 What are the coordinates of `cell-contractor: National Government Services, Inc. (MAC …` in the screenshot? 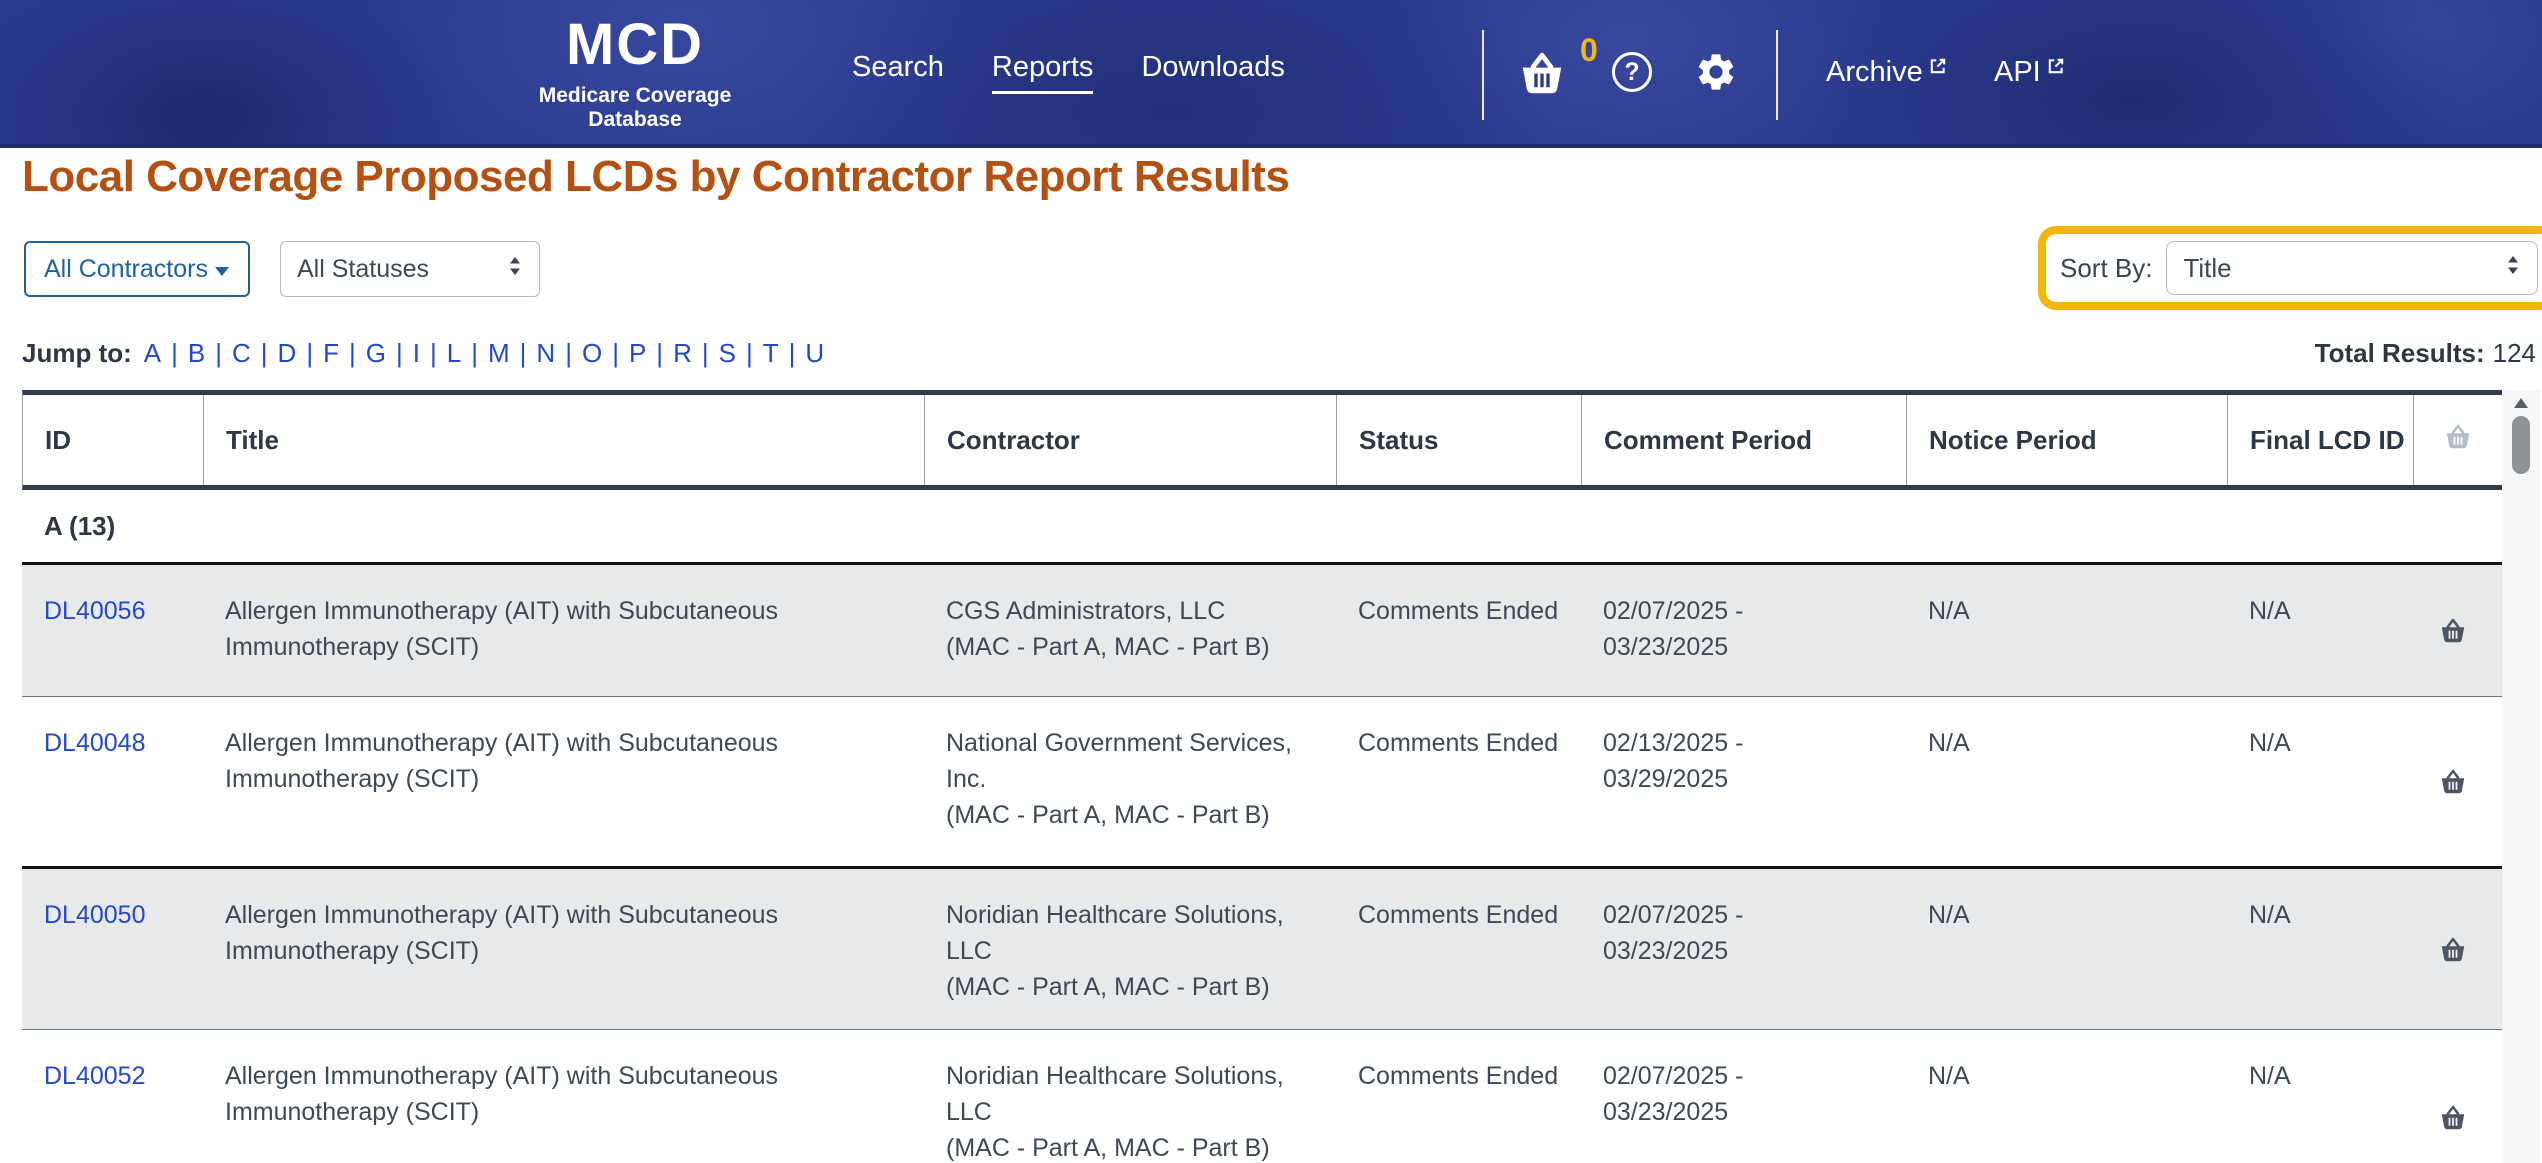 It's located at (1130, 781).